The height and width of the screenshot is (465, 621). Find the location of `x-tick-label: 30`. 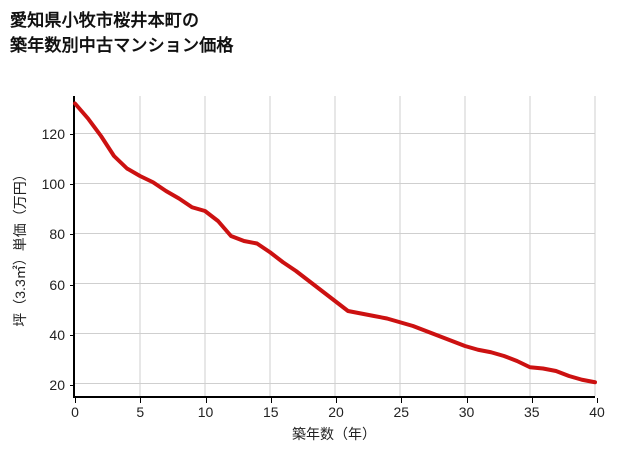

x-tick-label: 30 is located at coordinates (466, 412).